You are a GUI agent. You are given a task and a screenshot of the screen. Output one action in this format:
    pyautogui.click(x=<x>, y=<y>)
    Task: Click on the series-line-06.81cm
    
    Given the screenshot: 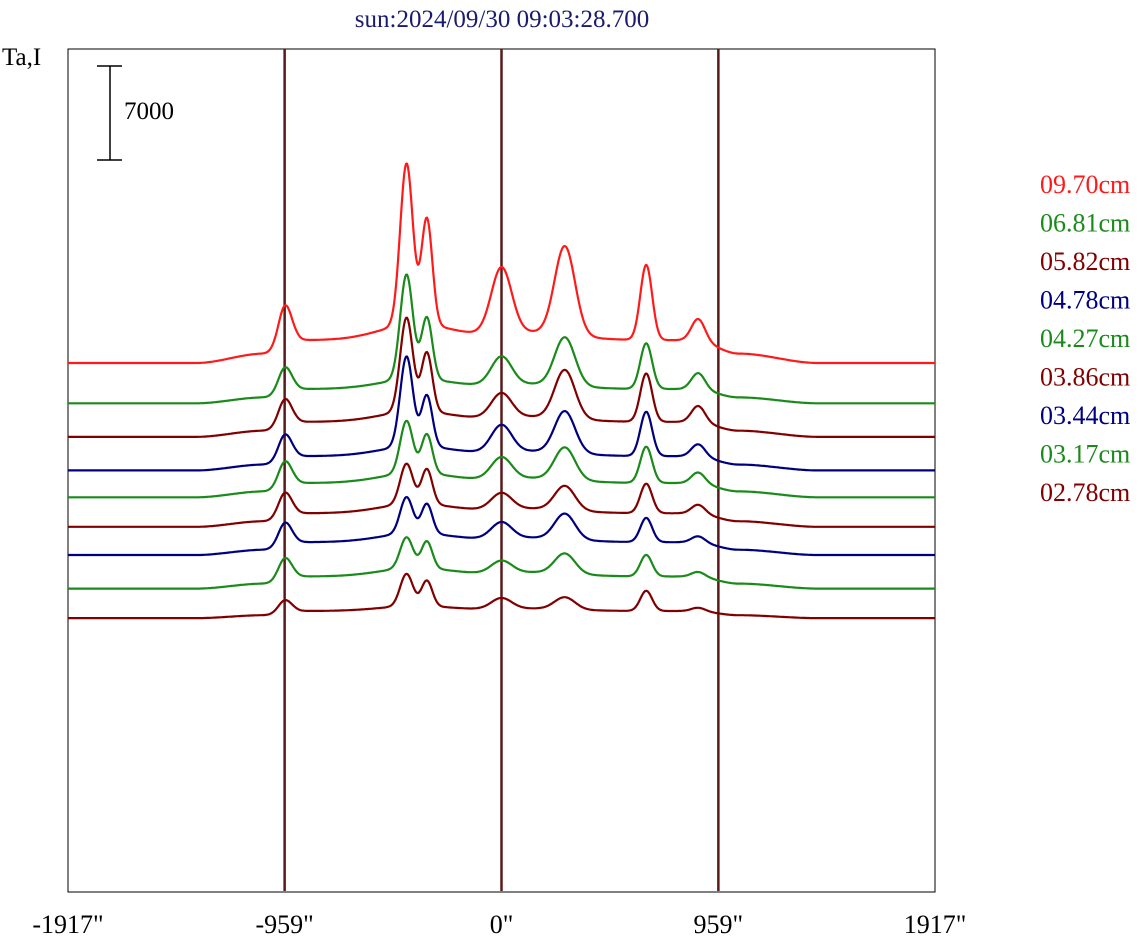 What is the action you would take?
    pyautogui.click(x=501, y=339)
    